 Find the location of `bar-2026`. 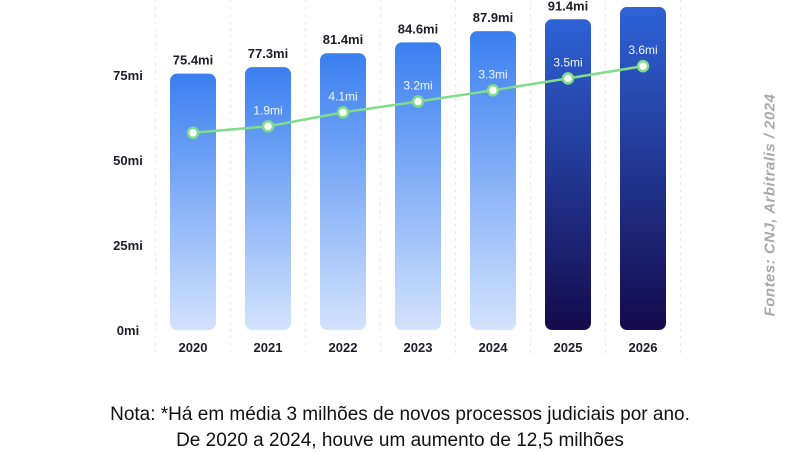

bar-2026 is located at coordinates (643, 168).